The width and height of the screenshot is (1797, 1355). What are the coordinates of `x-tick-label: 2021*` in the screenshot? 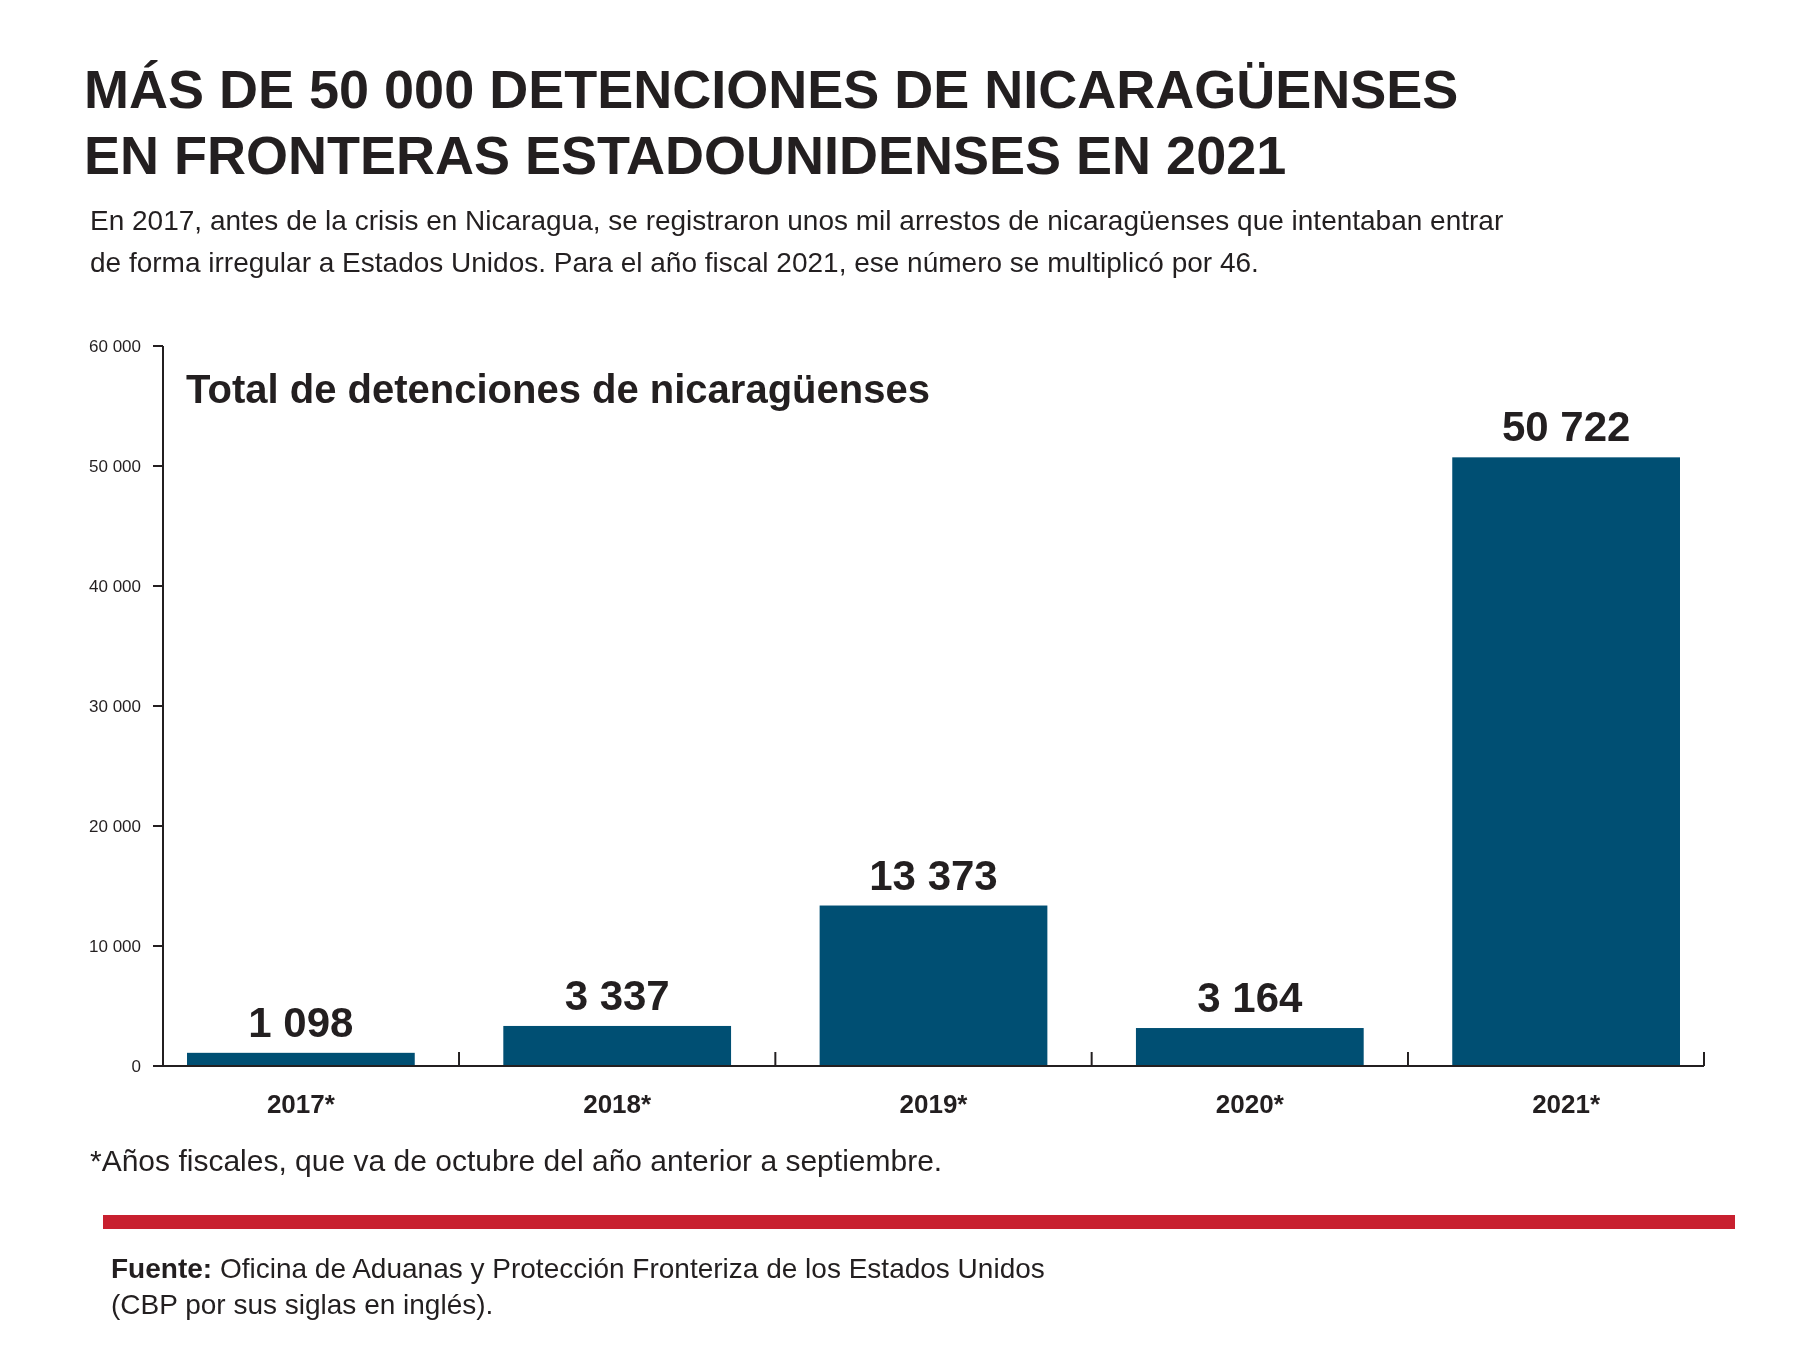 It's located at (1566, 1104).